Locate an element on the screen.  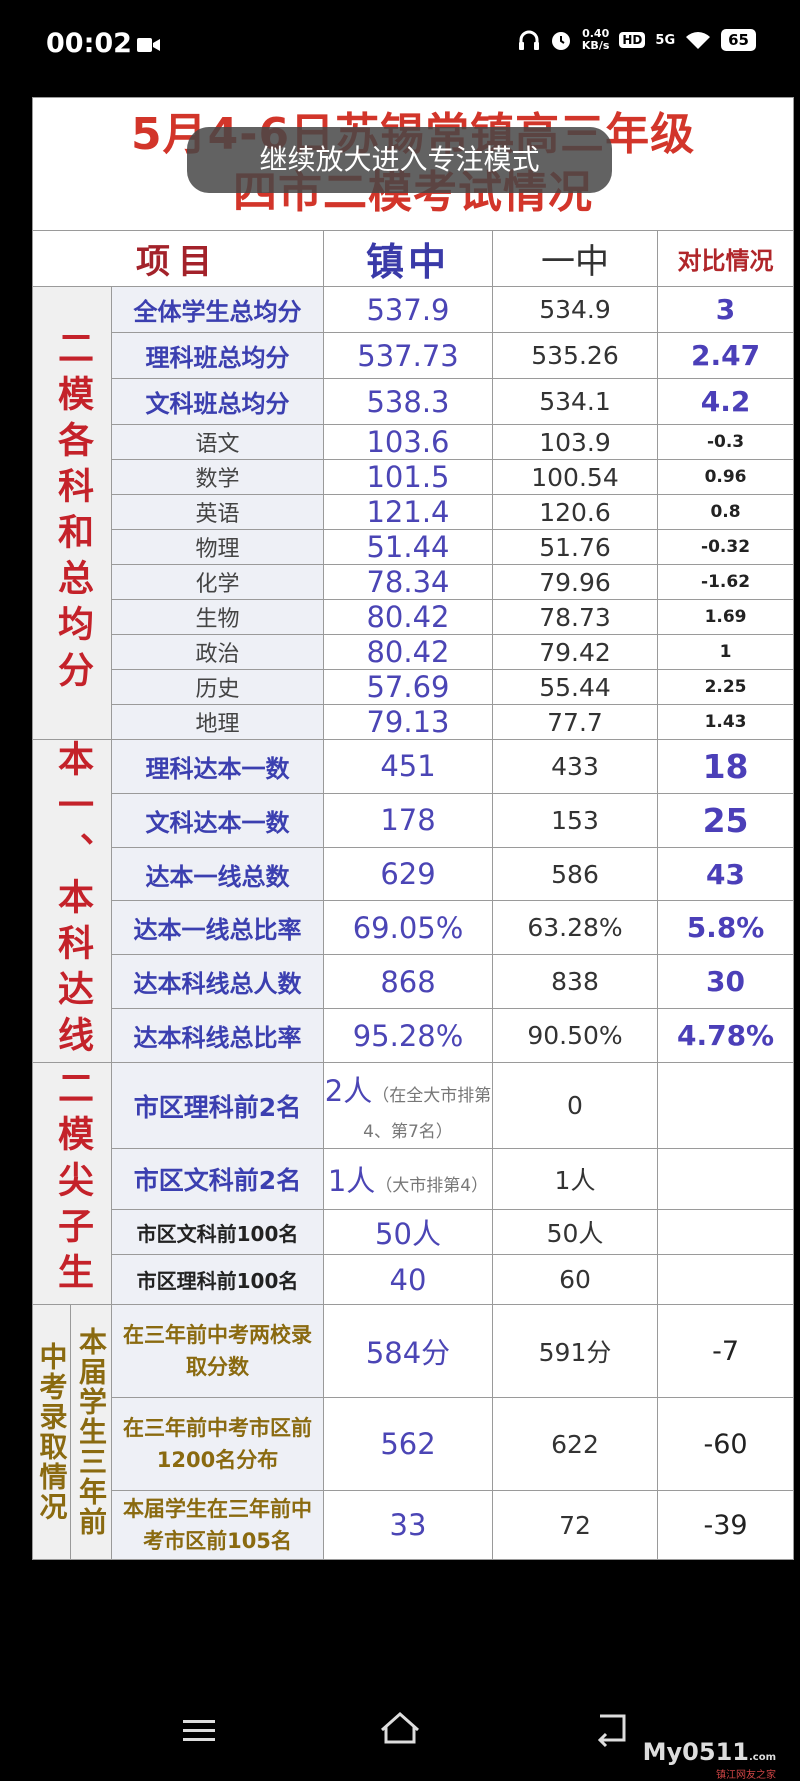
value-cell: 2人（在全大市排第4、第7名） is located at coordinates (408, 1105).